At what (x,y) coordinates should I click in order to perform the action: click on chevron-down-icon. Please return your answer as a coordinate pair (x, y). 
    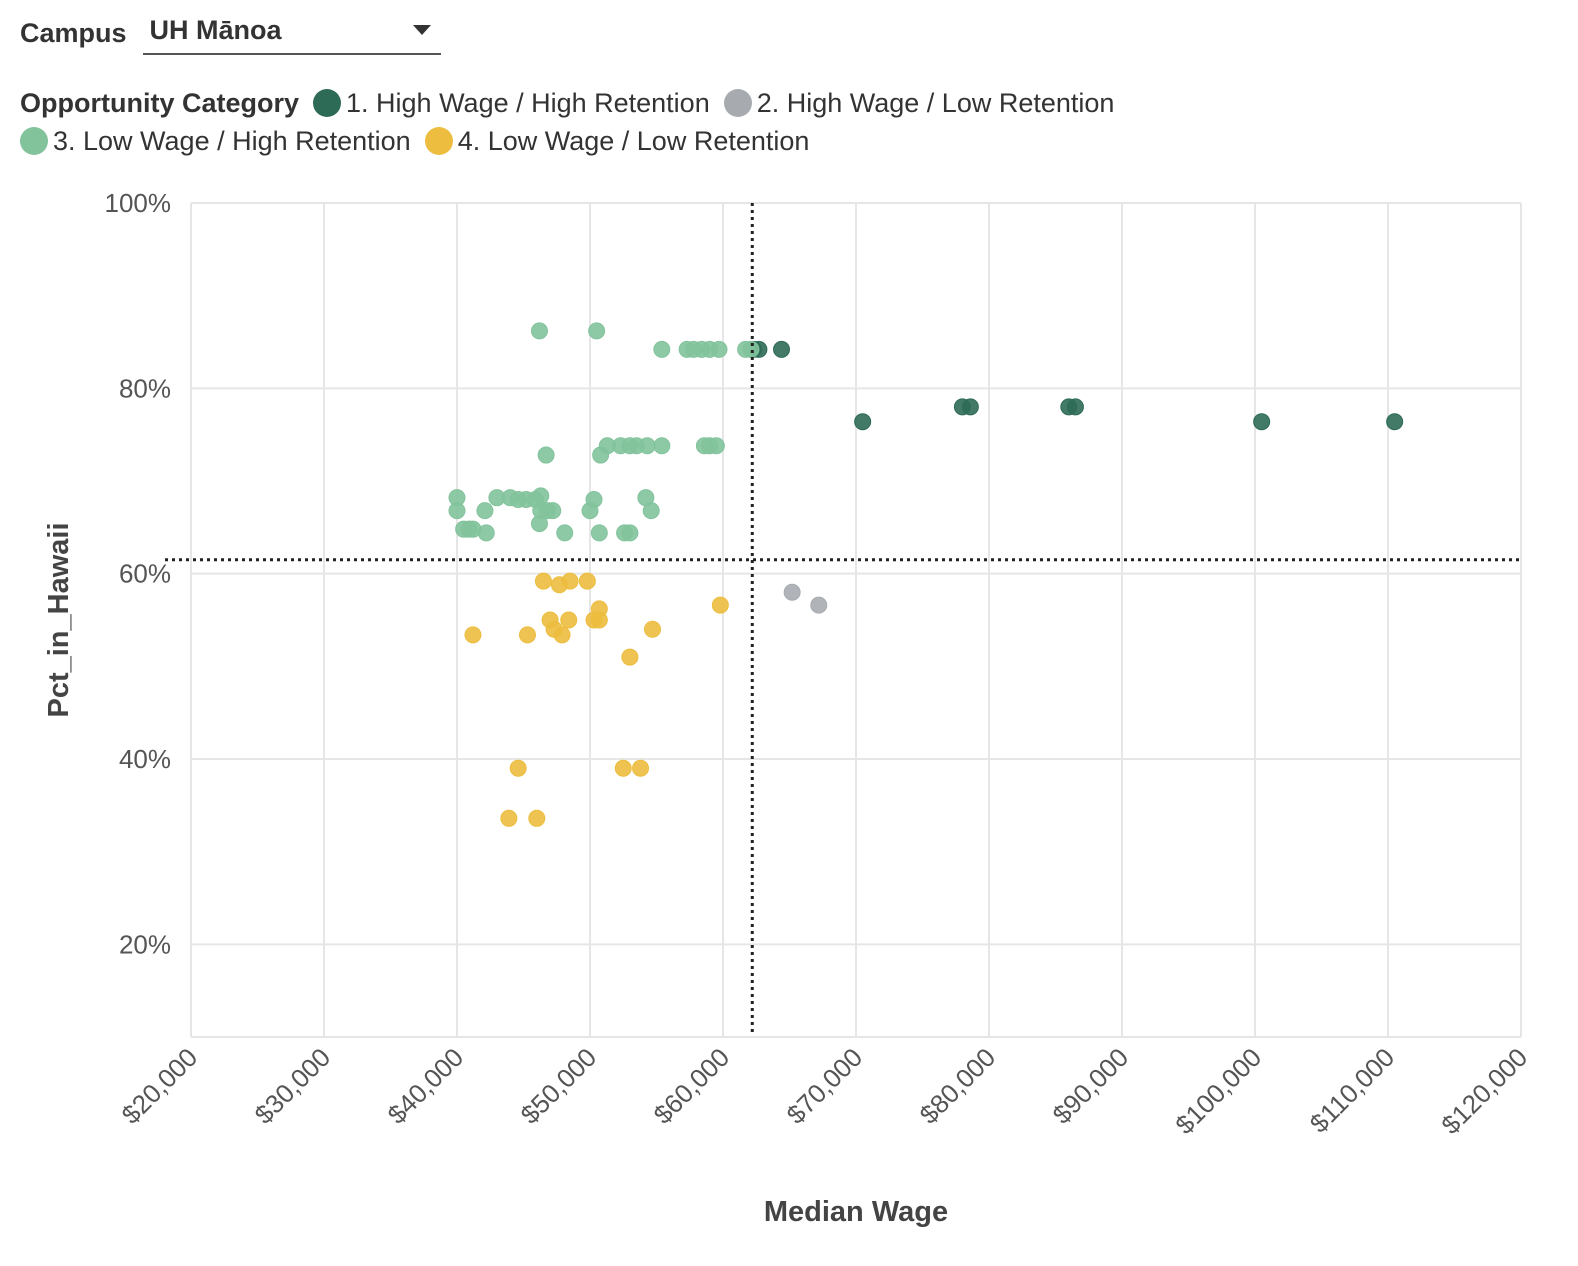
    Looking at the image, I should click on (421, 30).